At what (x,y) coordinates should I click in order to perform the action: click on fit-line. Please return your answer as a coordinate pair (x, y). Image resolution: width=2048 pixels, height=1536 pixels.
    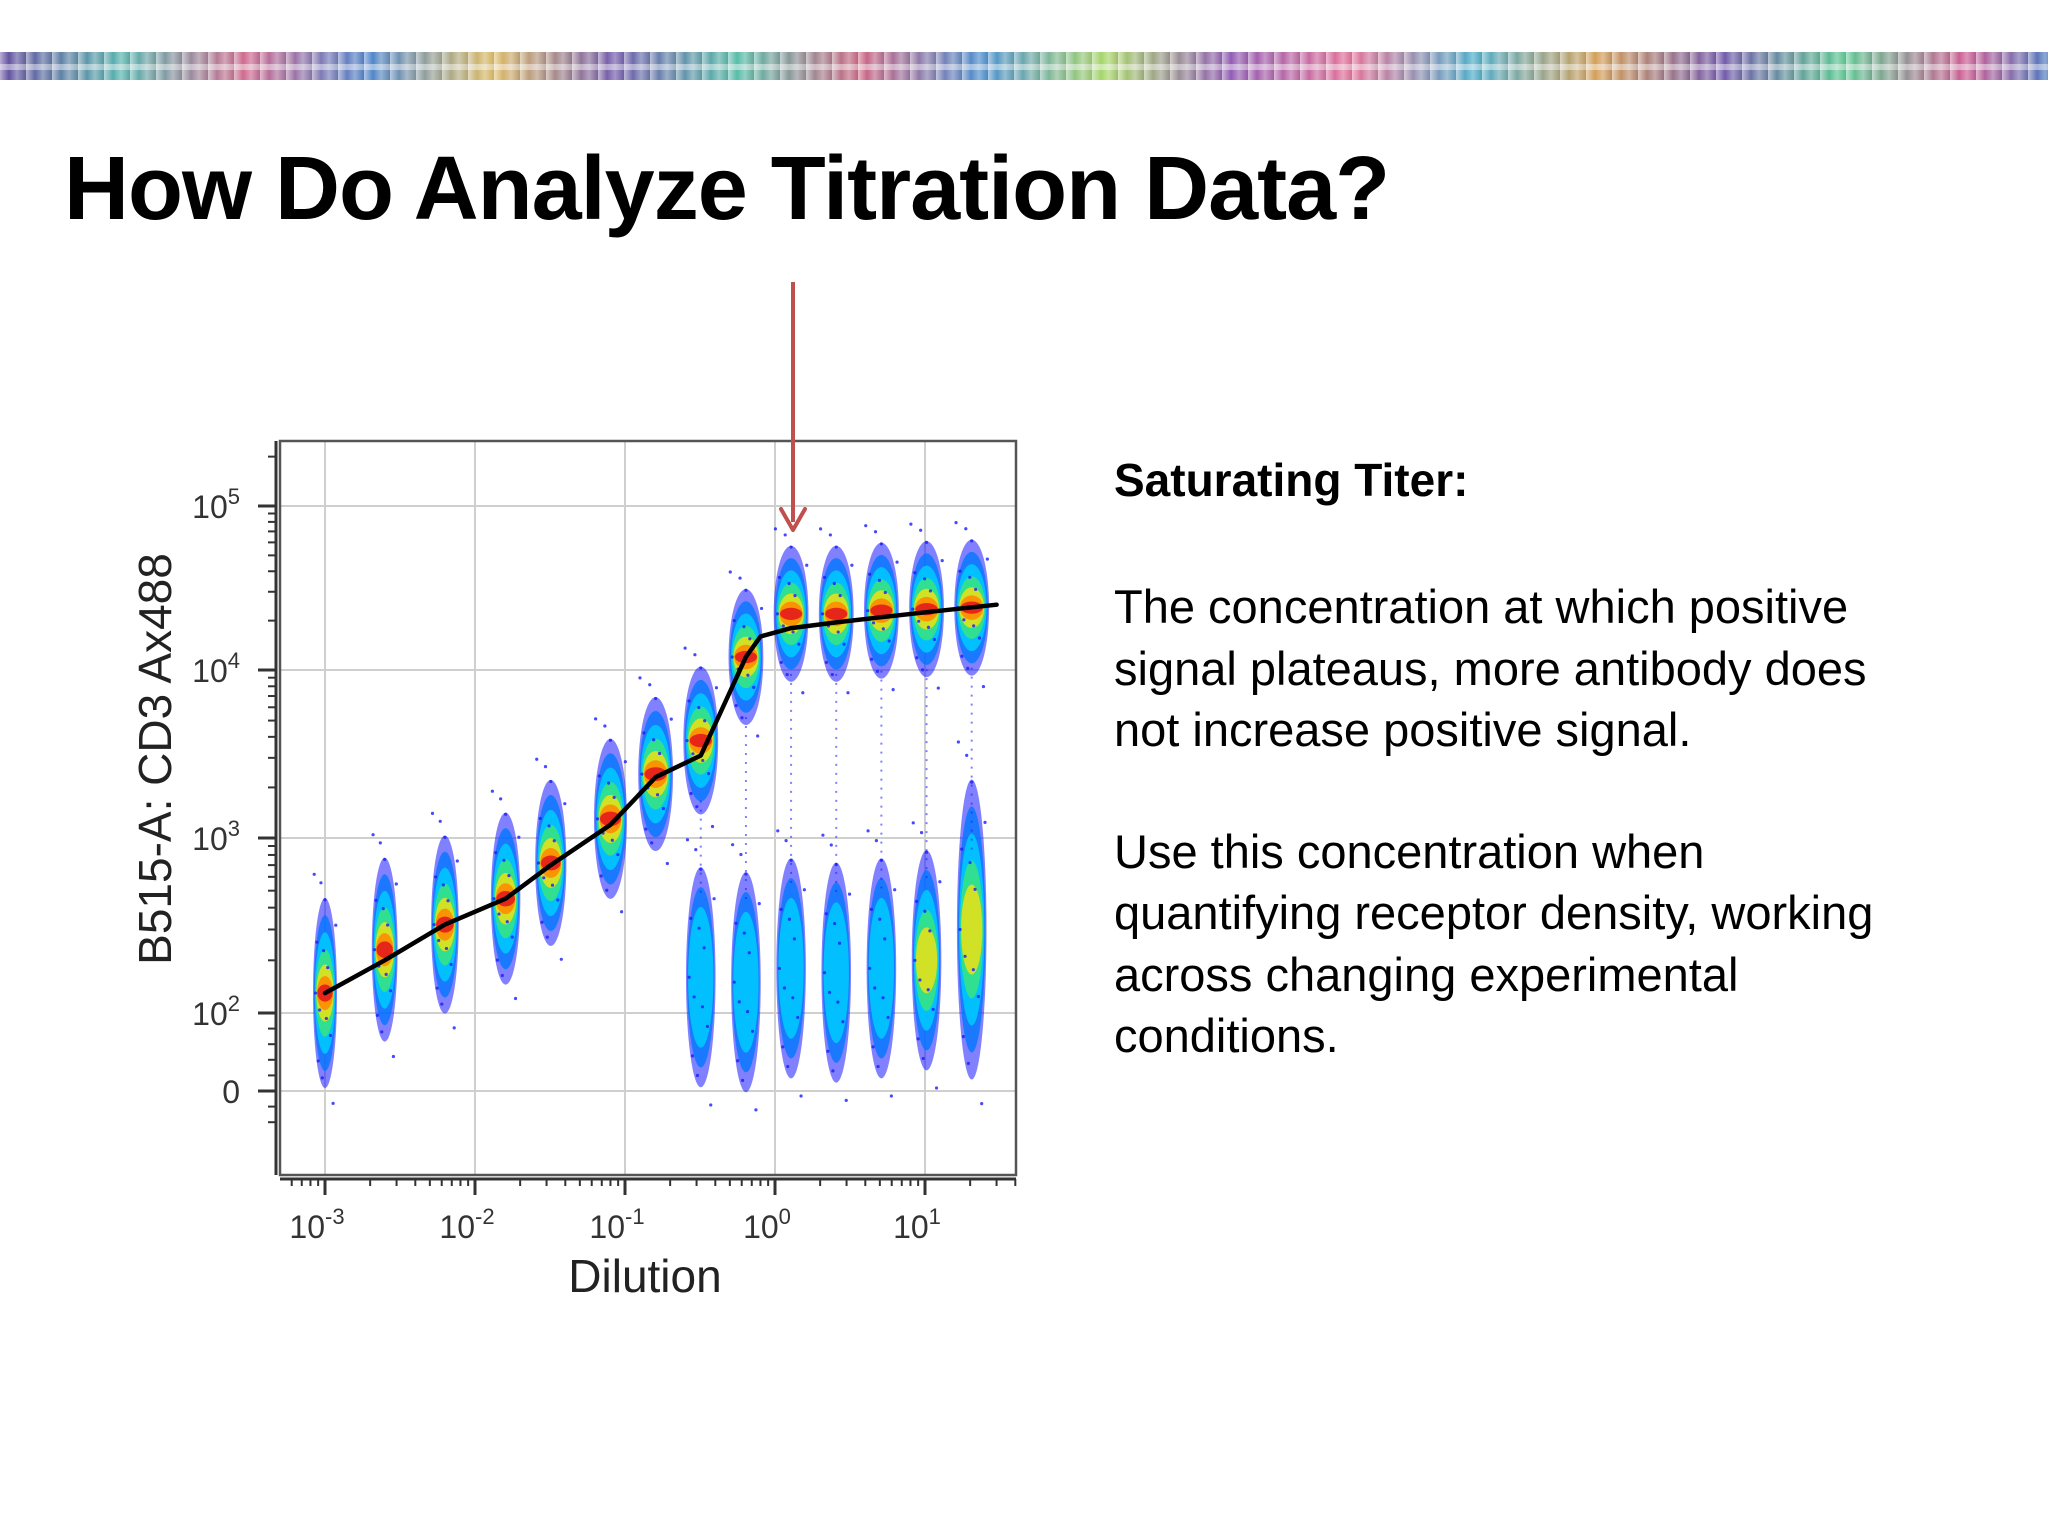
    Looking at the image, I should click on (660, 799).